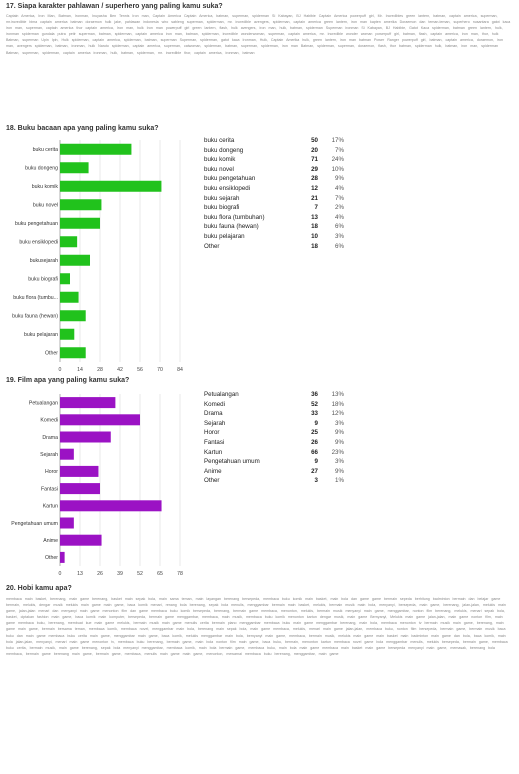  What do you see at coordinates (213, 471) in the screenshot?
I see `legend-label: Anime` at bounding box center [213, 471].